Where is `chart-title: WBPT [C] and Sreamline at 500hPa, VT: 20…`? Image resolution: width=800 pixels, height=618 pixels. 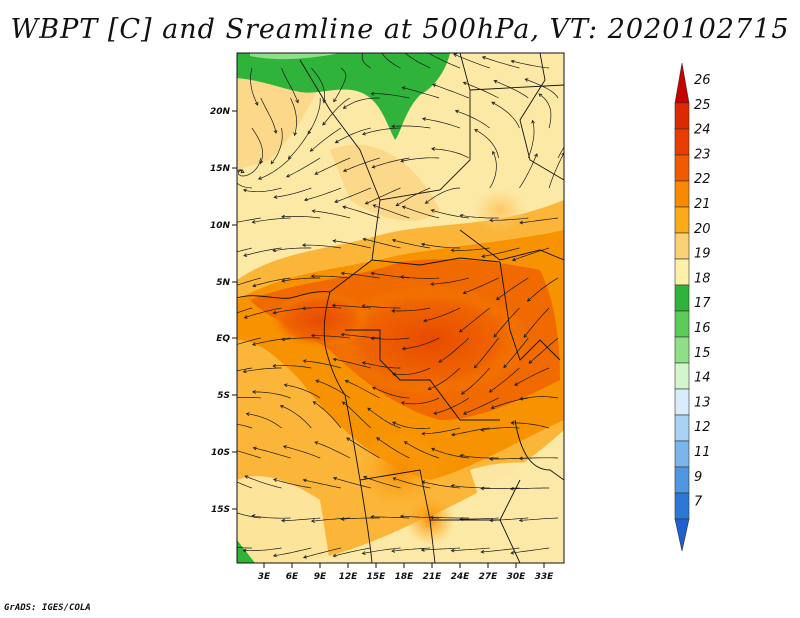
chart-title: WBPT [C] and Sreamline at 500hPa, VT: 20… is located at coordinates (400, 29).